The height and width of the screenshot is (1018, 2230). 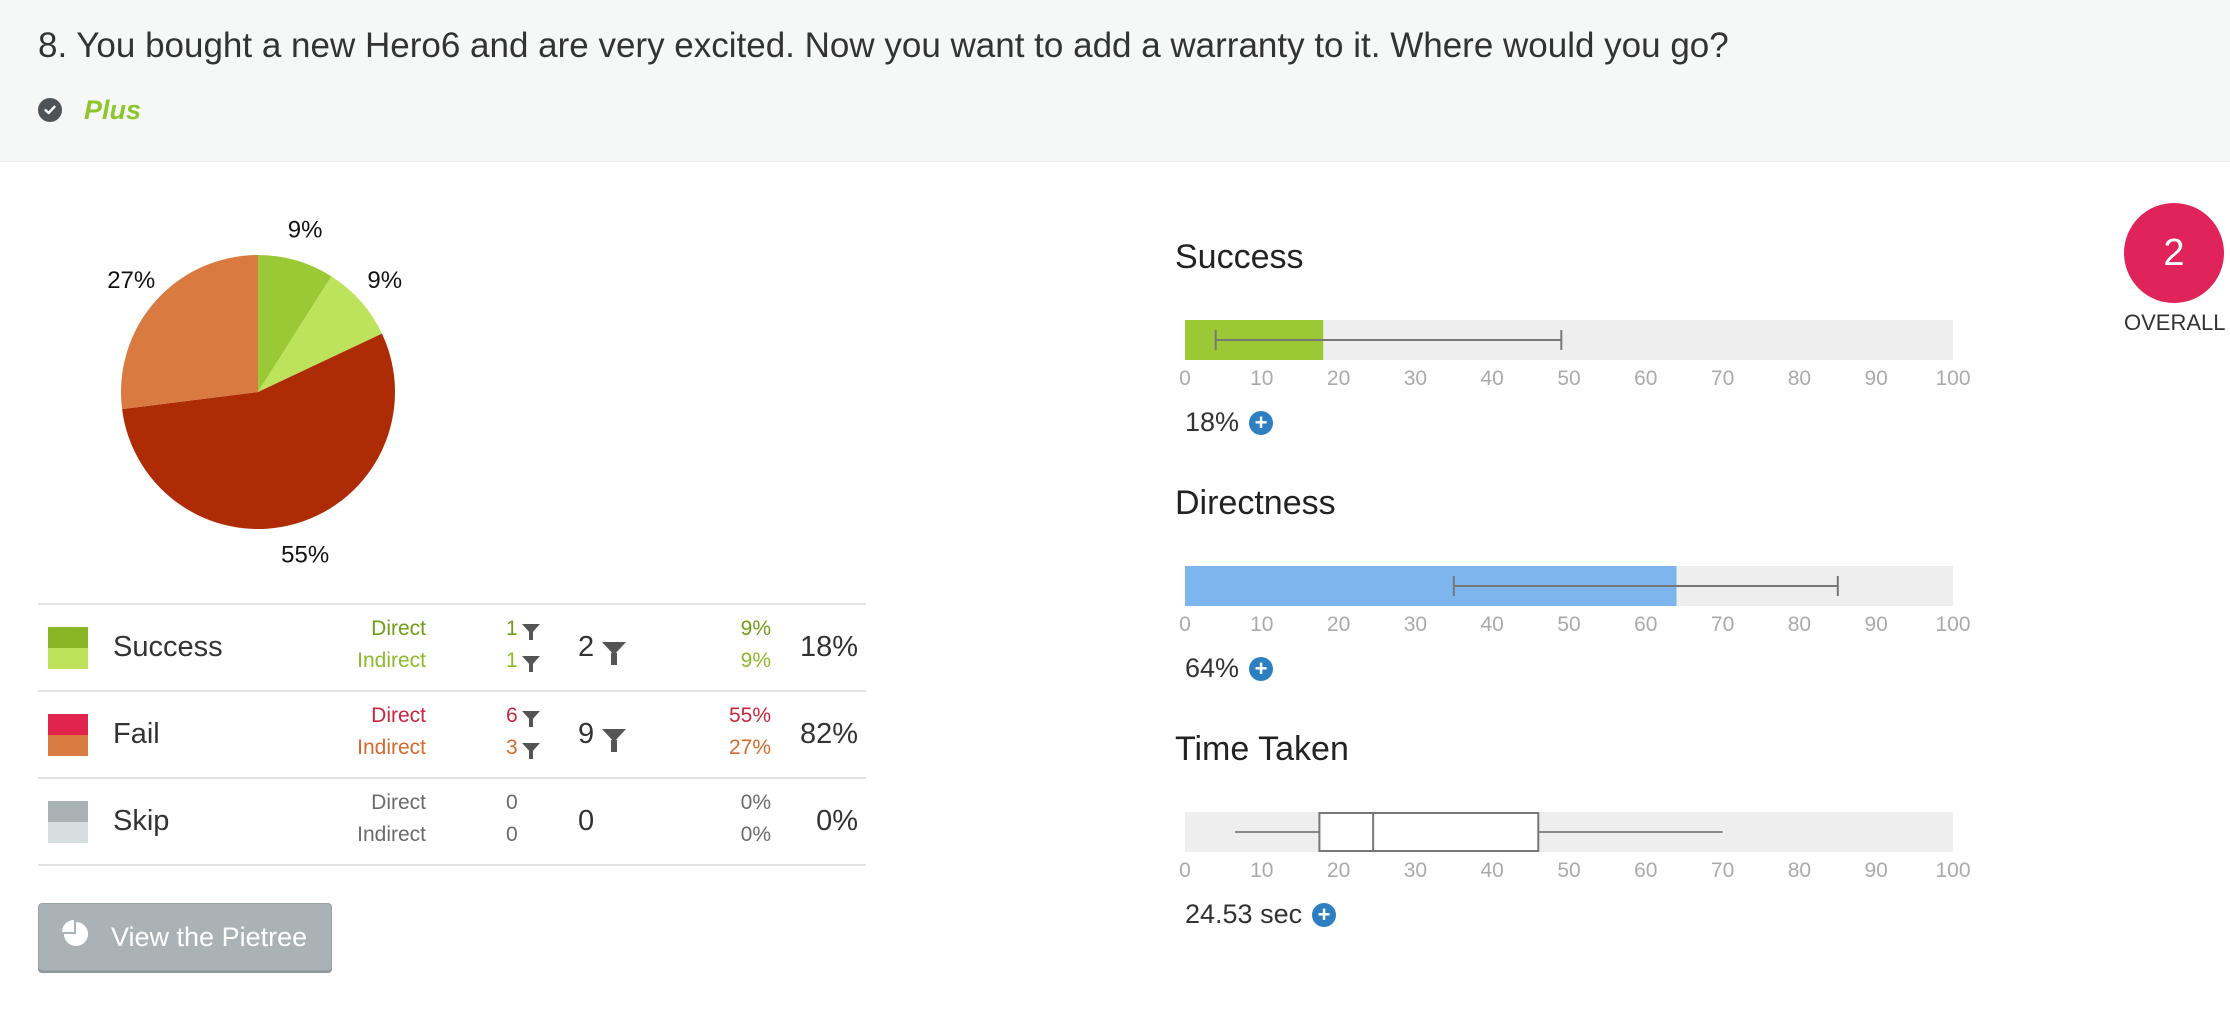 What do you see at coordinates (1338, 870) in the screenshot?
I see `axis-tick: 20` at bounding box center [1338, 870].